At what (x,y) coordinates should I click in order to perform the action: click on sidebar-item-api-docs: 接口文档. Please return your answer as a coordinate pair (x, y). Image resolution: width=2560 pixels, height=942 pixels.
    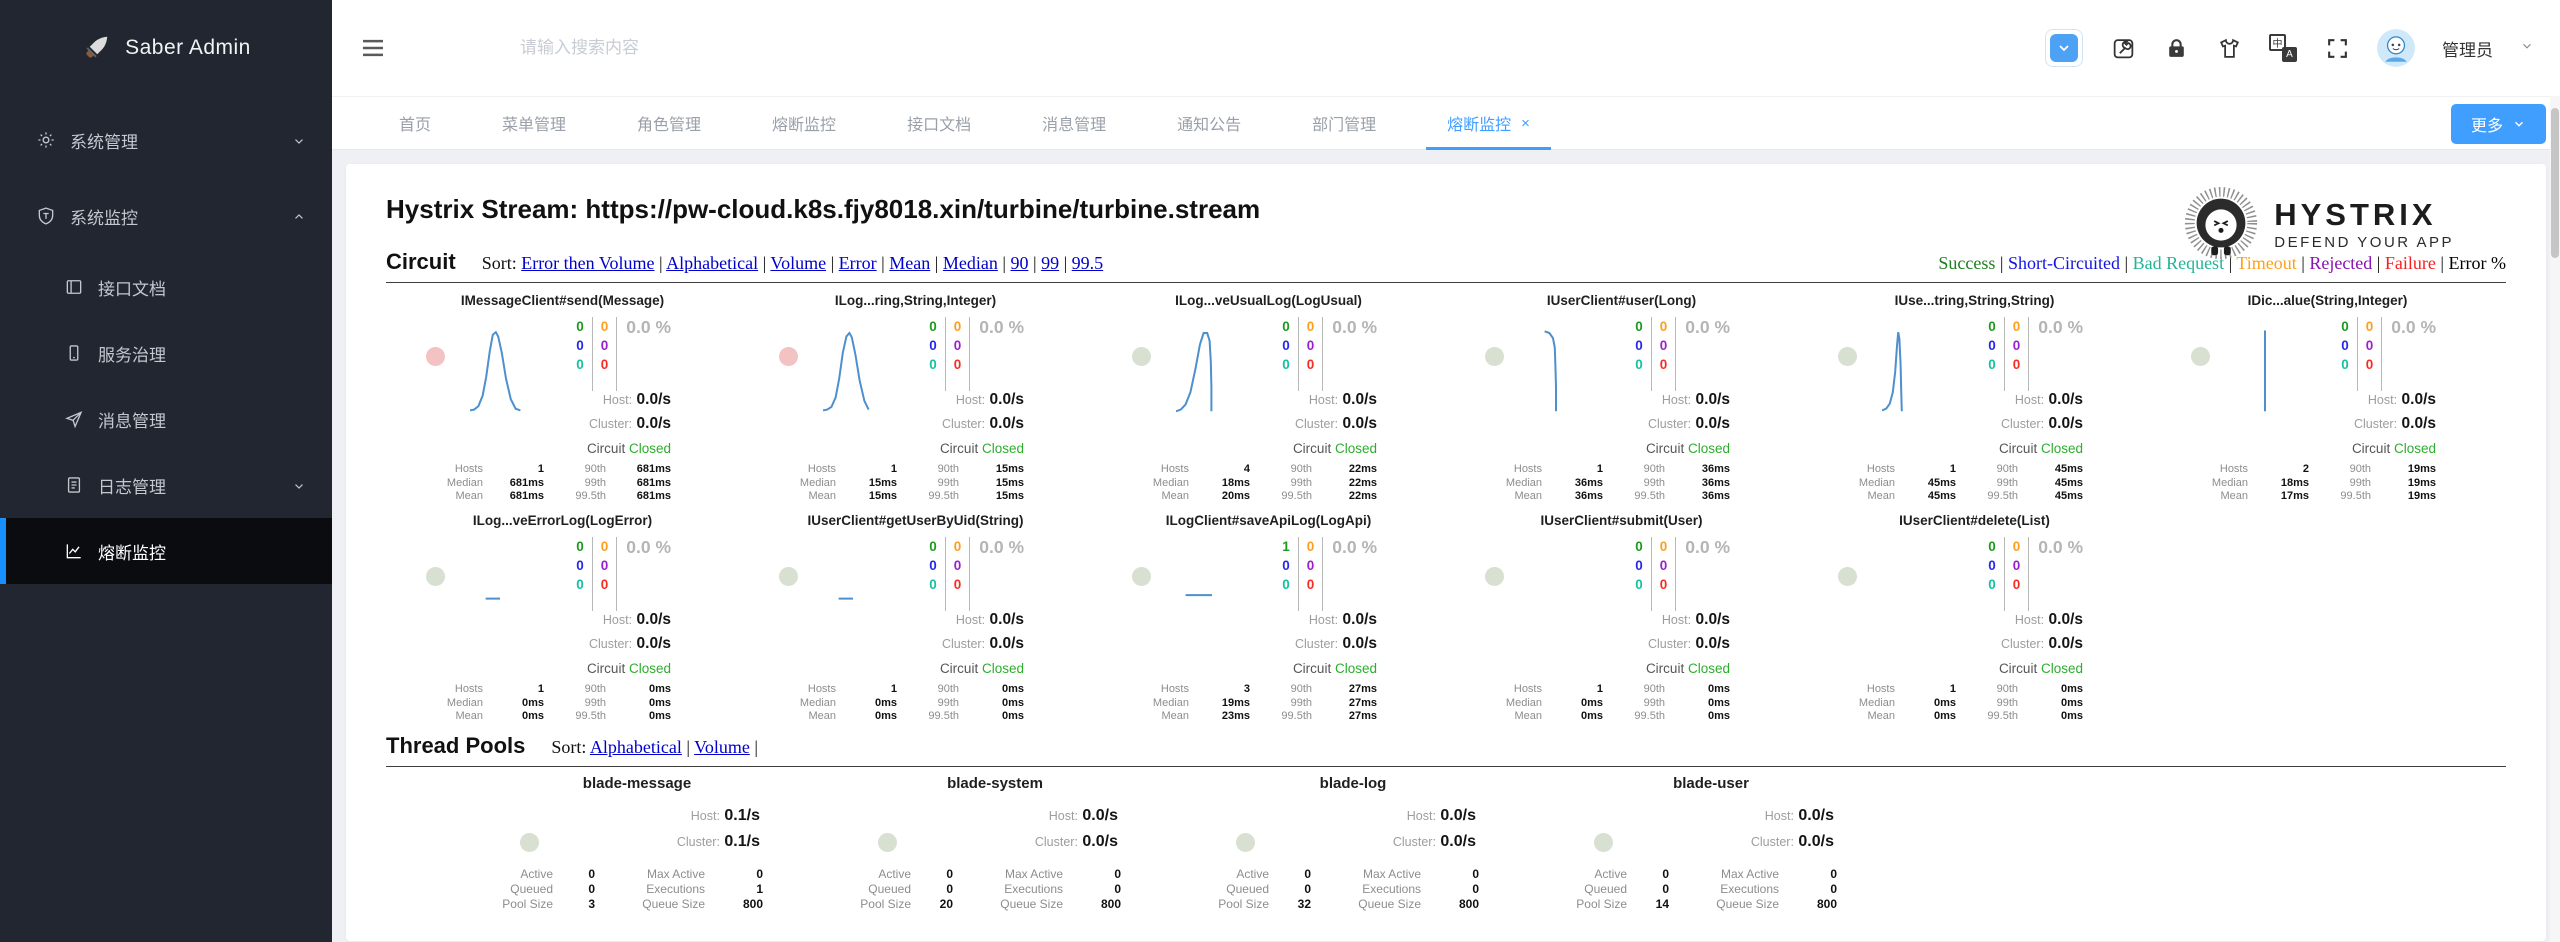
    Looking at the image, I should click on (166, 287).